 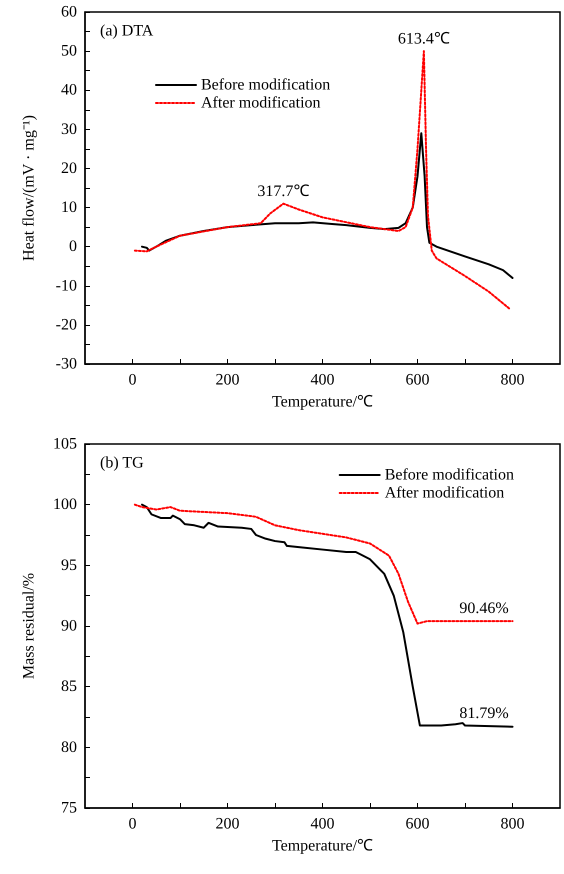 What do you see at coordinates (283, 191) in the screenshot?
I see `annotation: 317.7℃` at bounding box center [283, 191].